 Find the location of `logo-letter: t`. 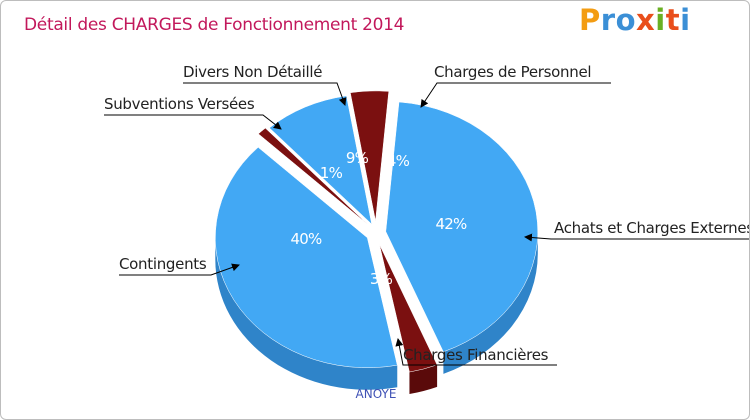

logo-letter: t is located at coordinates (673, 20).